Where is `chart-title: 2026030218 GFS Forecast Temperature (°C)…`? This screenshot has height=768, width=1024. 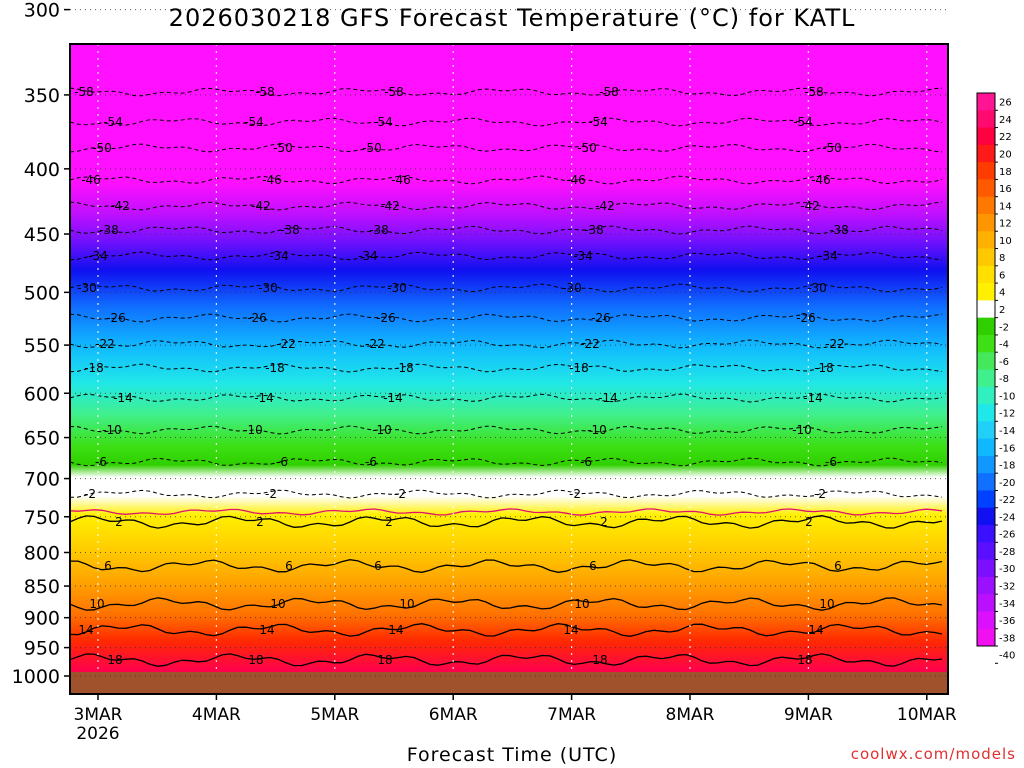 chart-title: 2026030218 GFS Forecast Temperature (°C)… is located at coordinates (512, 18).